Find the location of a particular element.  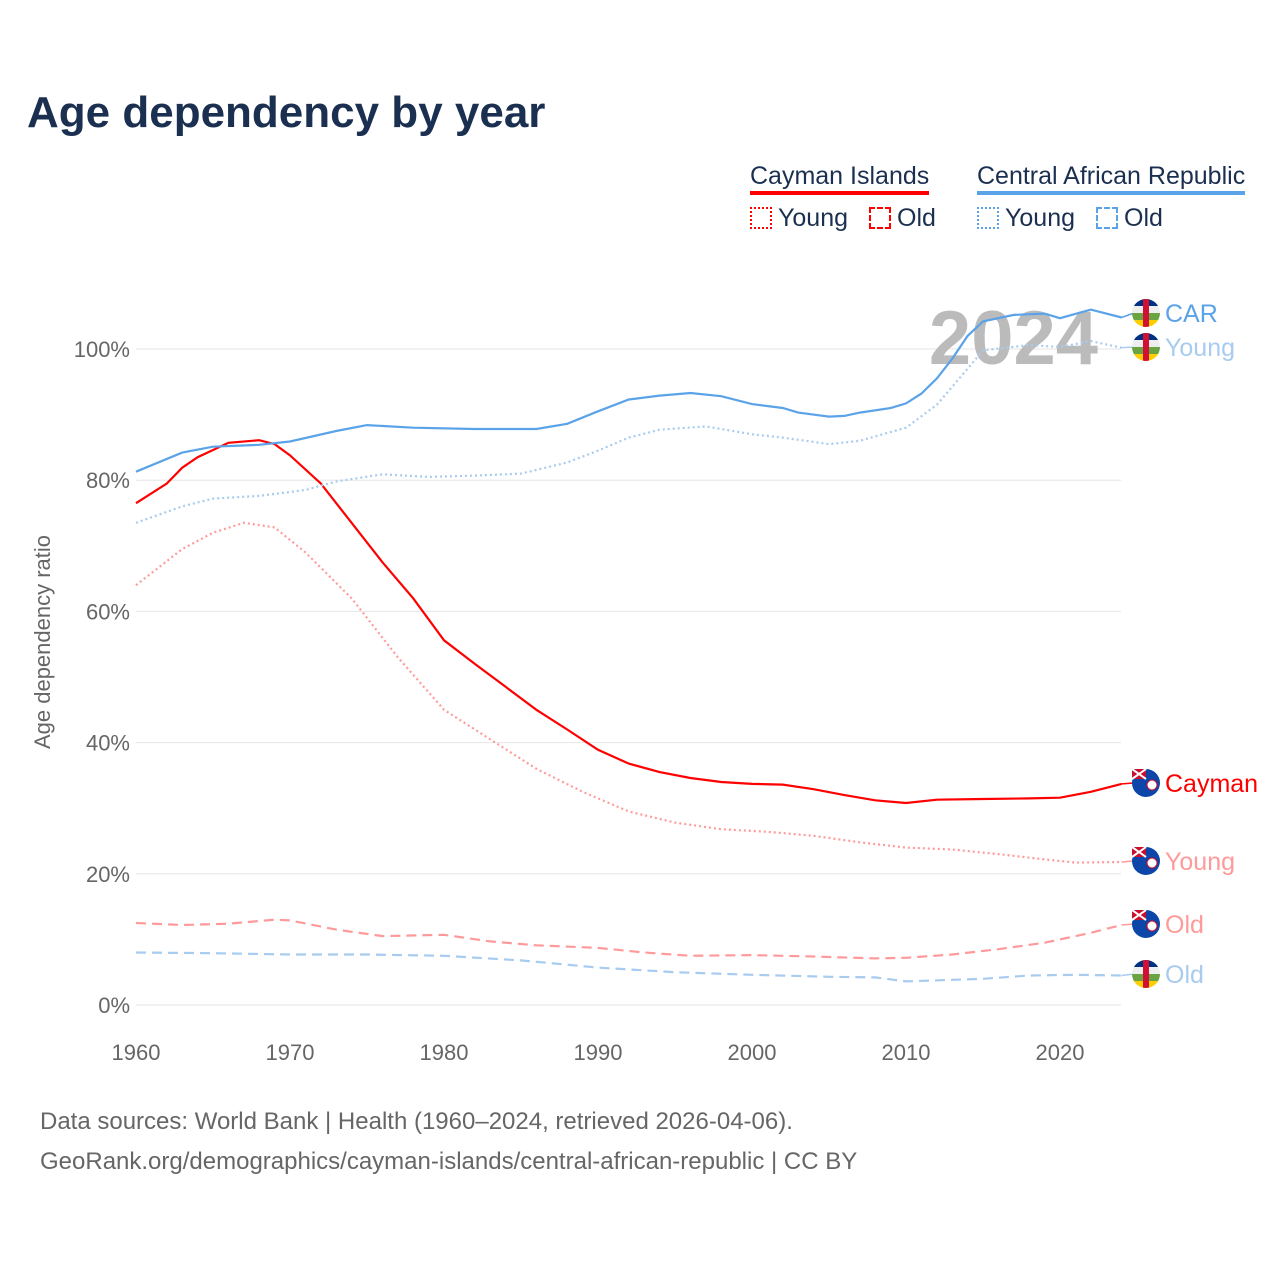

y-tick-label: 100% is located at coordinates (102, 349).